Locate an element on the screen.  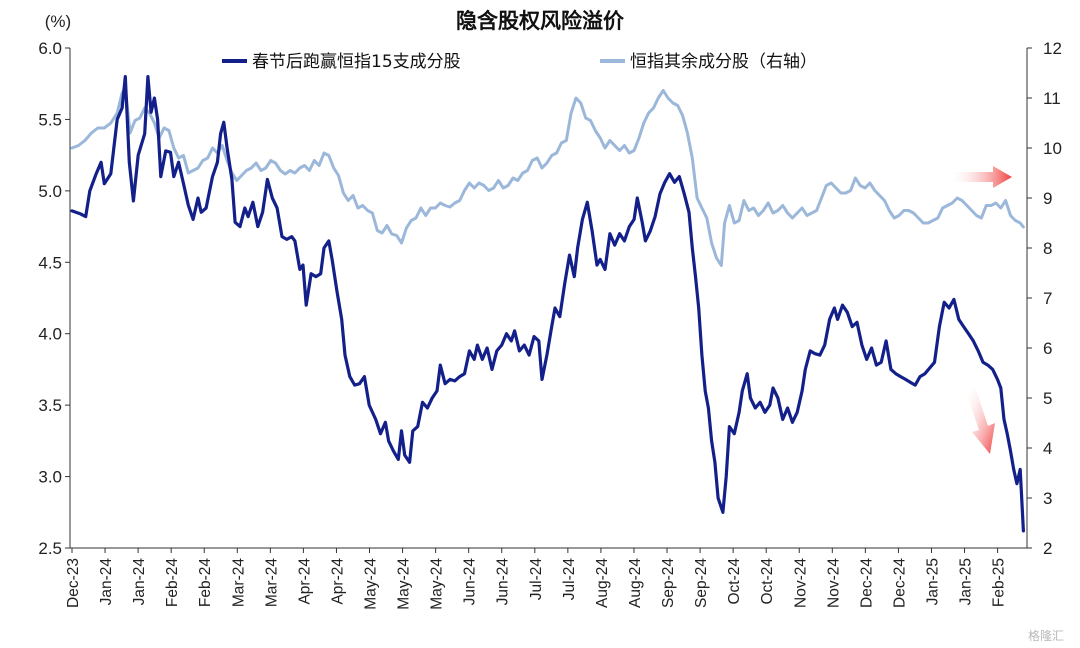
left-tick-label: 5.0 is located at coordinates (50, 191).